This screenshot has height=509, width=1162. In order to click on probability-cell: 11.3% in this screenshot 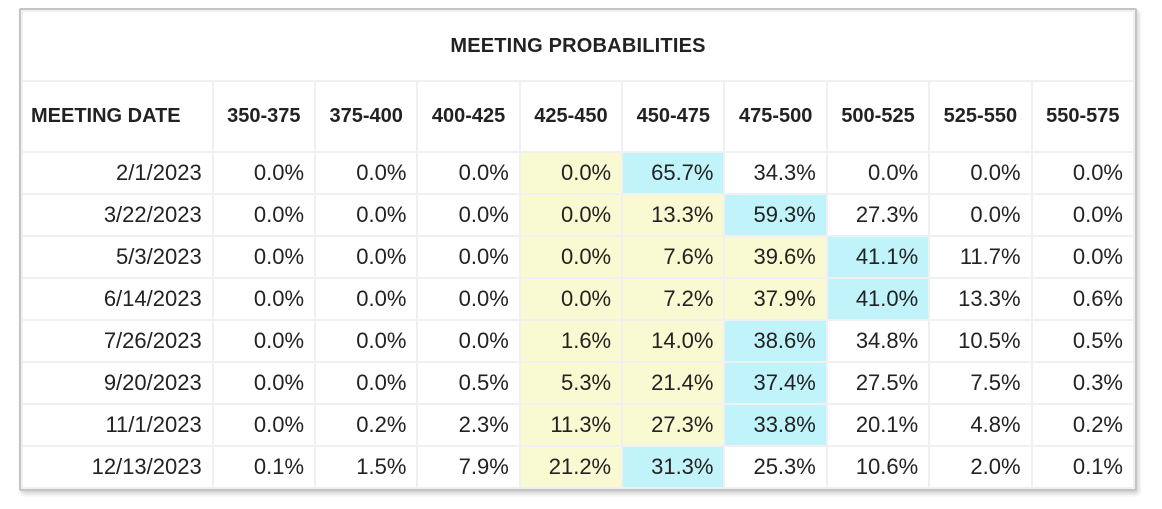, I will do `click(571, 425)`.